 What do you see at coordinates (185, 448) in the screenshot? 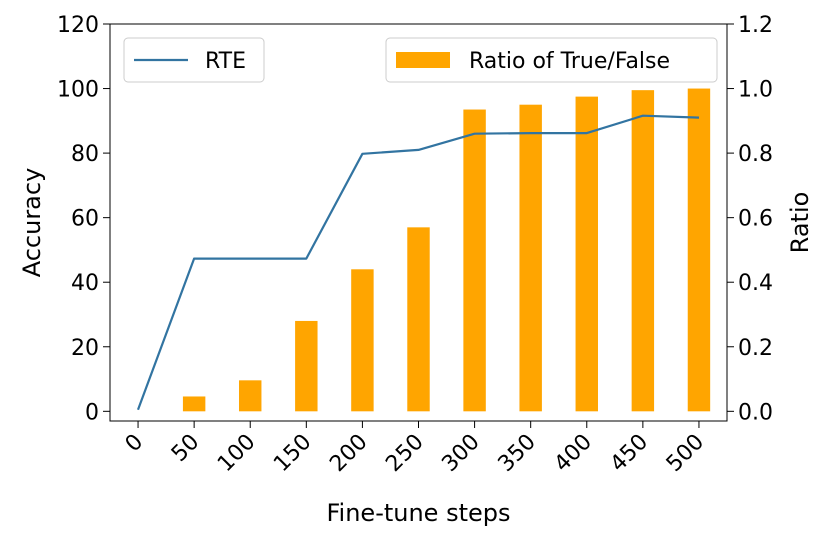
I see `x-tick-label: 50` at bounding box center [185, 448].